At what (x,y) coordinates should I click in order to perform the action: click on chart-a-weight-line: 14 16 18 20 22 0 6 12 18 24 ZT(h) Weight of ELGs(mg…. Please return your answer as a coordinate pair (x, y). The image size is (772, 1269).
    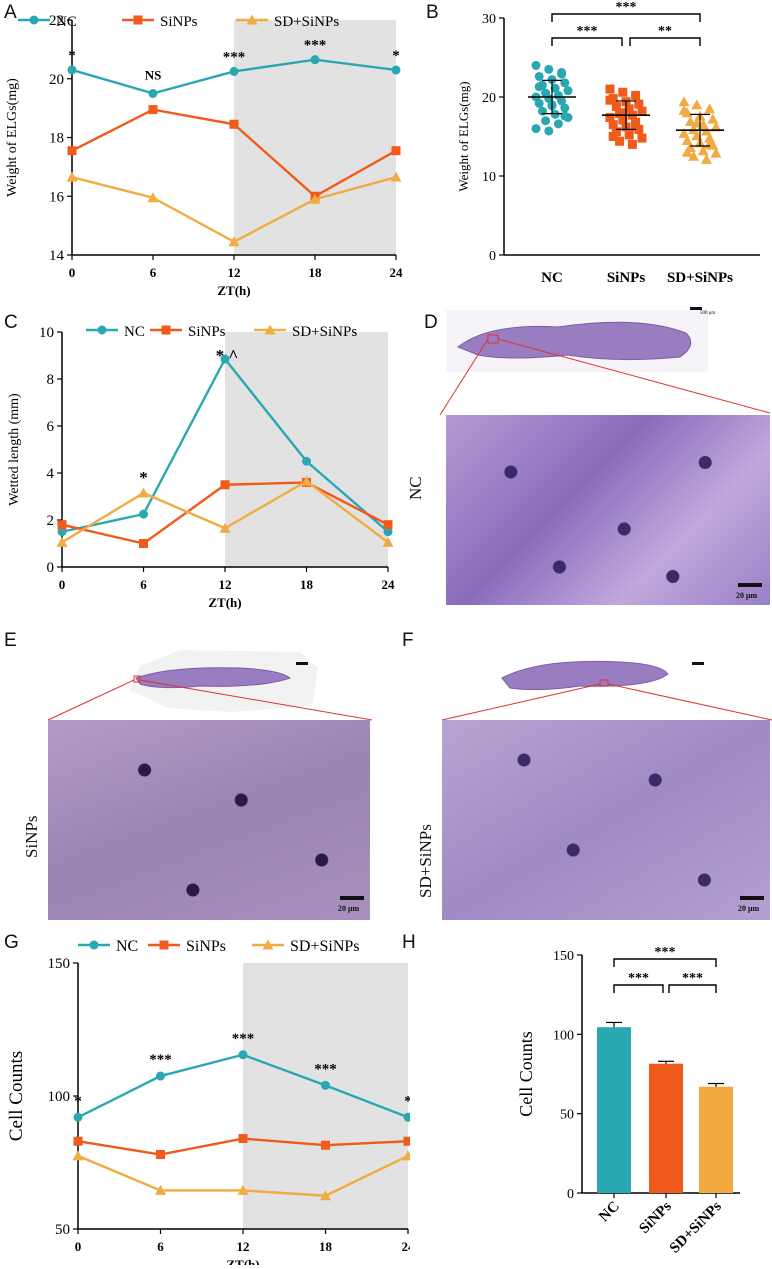
    Looking at the image, I should click on (204, 155).